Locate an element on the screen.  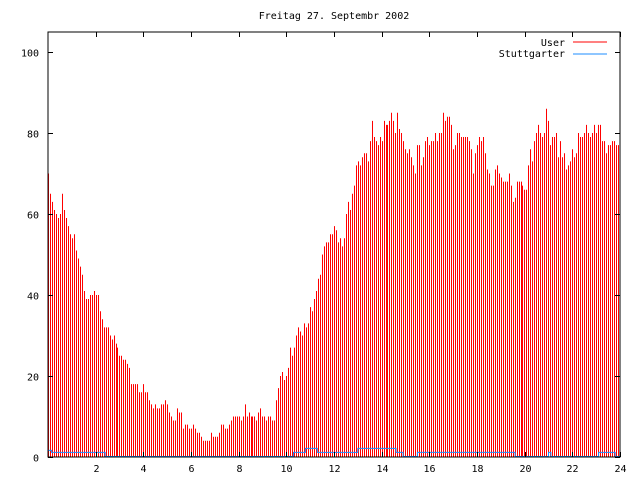
x-tick-label: 10 is located at coordinates (286, 469).